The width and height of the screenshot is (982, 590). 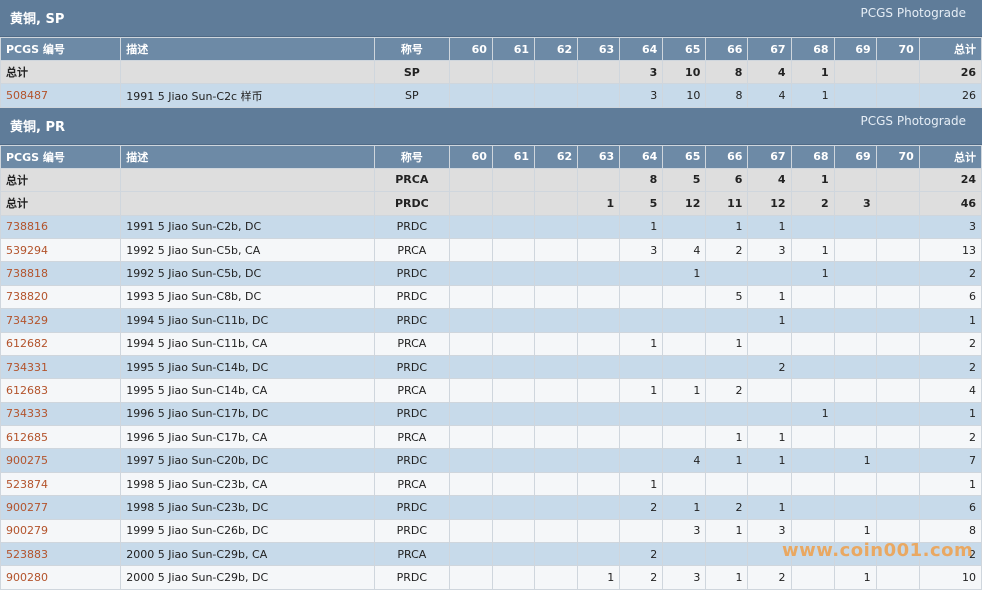 I want to click on pcgs-number-link: 900275, so click(x=27, y=461).